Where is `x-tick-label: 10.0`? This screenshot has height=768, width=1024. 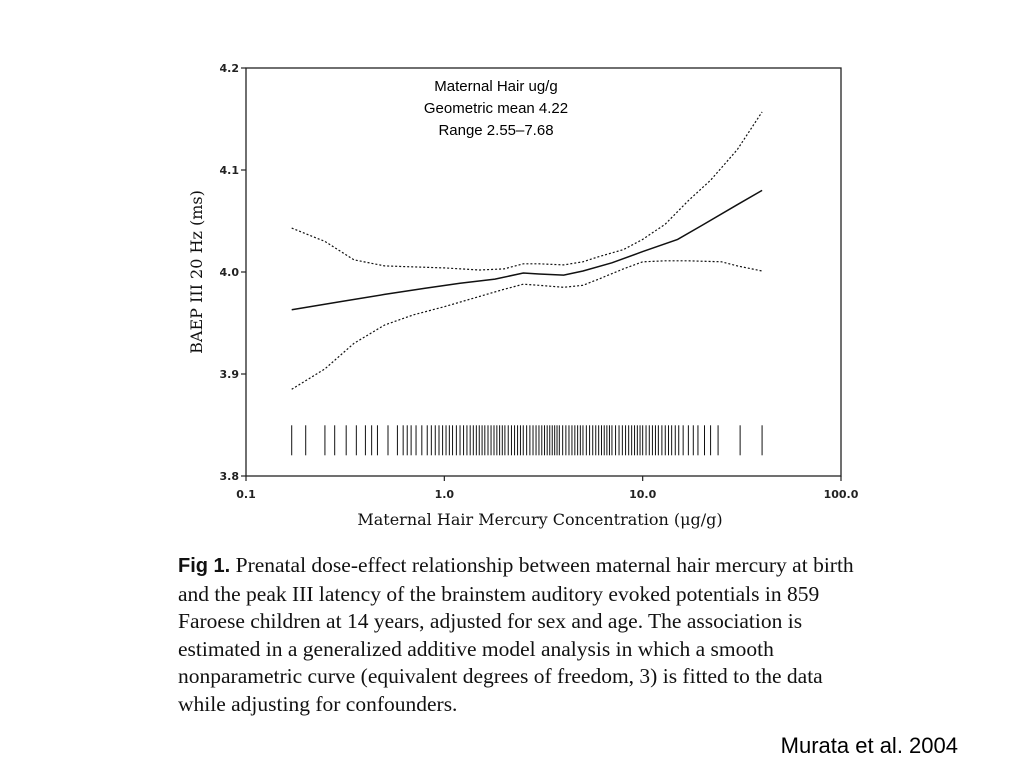 x-tick-label: 10.0 is located at coordinates (642, 494).